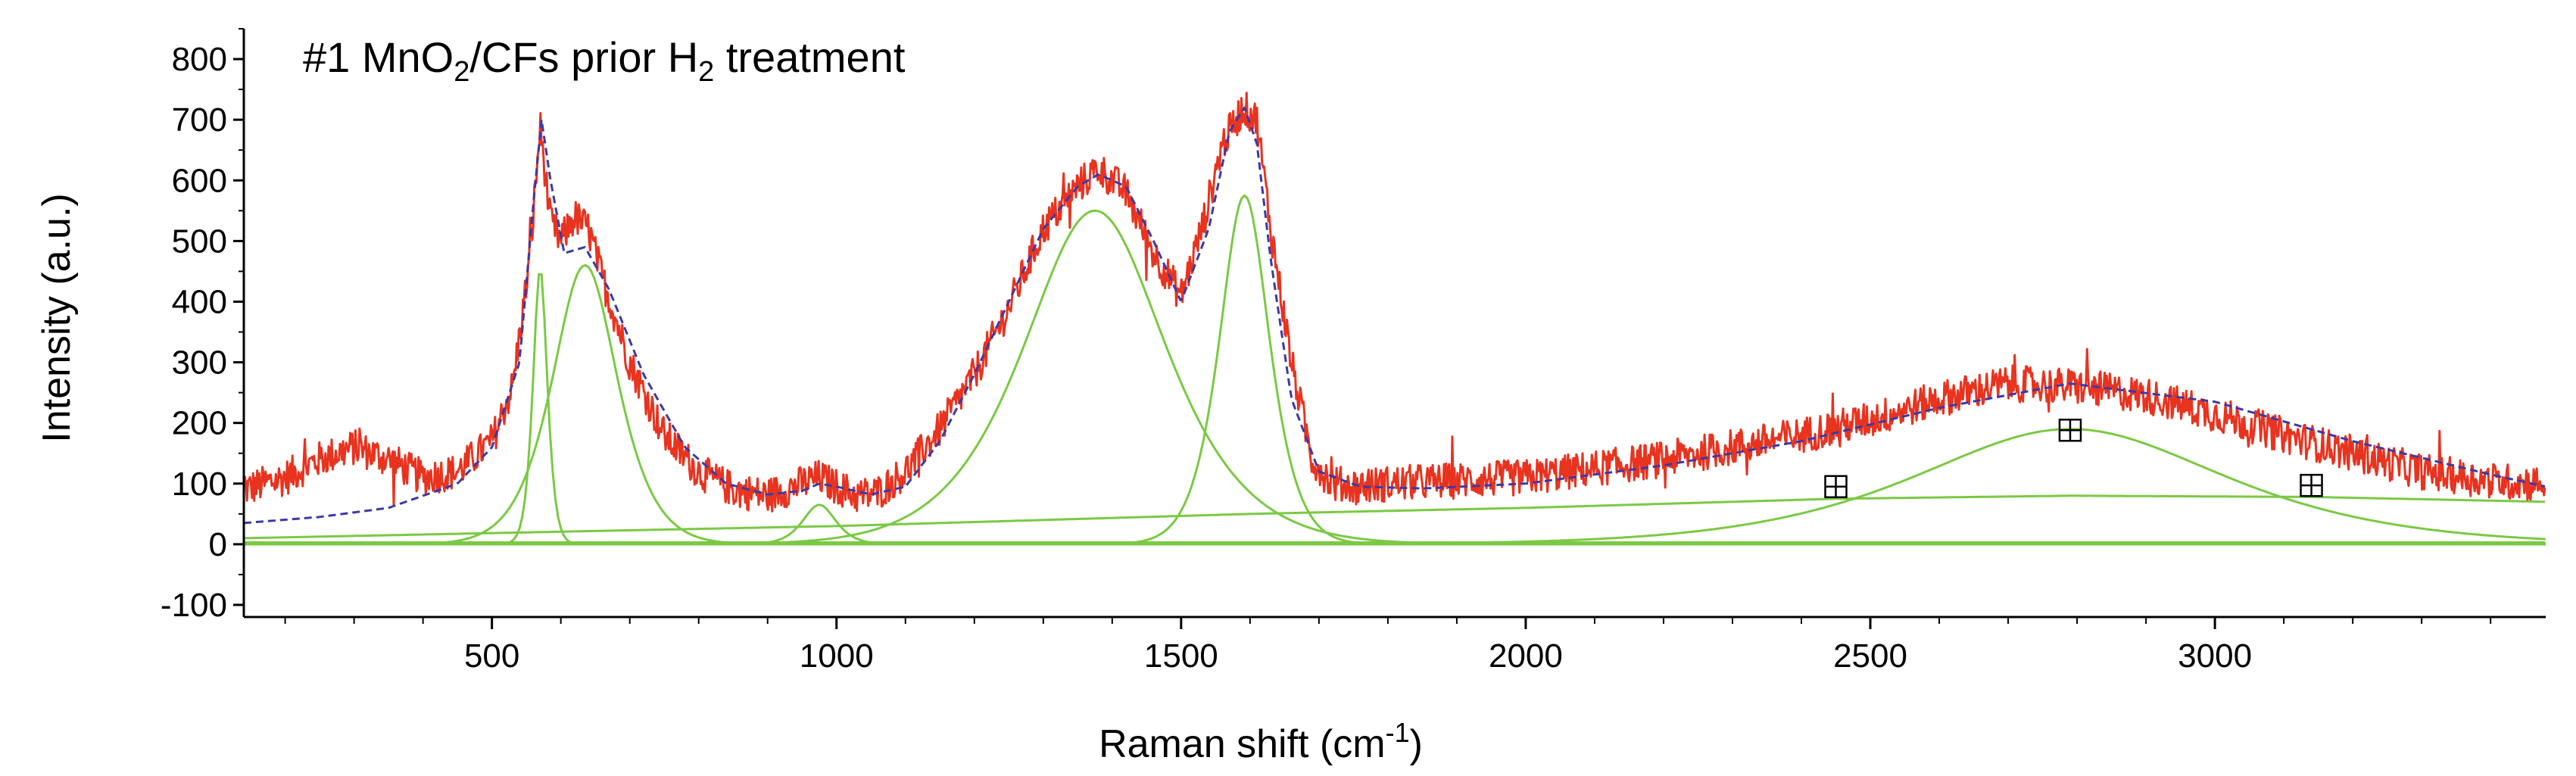 The width and height of the screenshot is (2576, 776). Describe the element at coordinates (706, 72) in the screenshot. I see `chart-title-sub2: 2` at that location.